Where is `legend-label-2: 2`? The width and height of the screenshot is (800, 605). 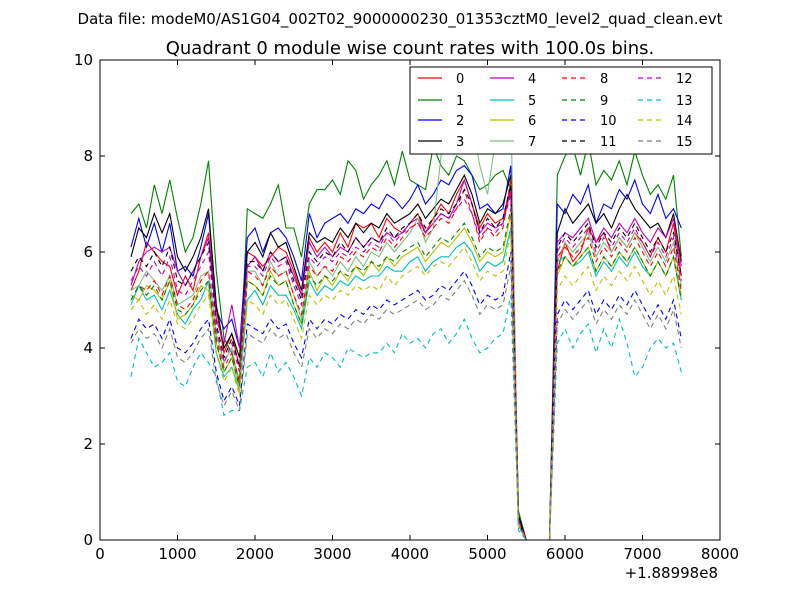
legend-label-2: 2 is located at coordinates (460, 121).